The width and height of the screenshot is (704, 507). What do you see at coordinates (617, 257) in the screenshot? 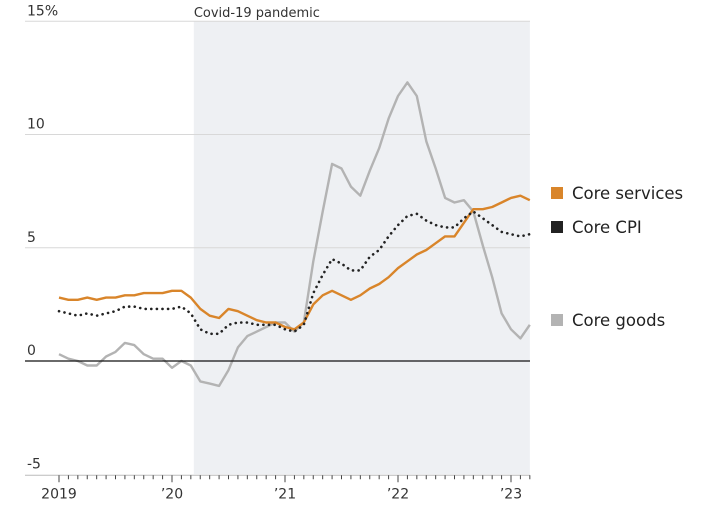
I see `legend: Core services Core CPI Core goods` at bounding box center [617, 257].